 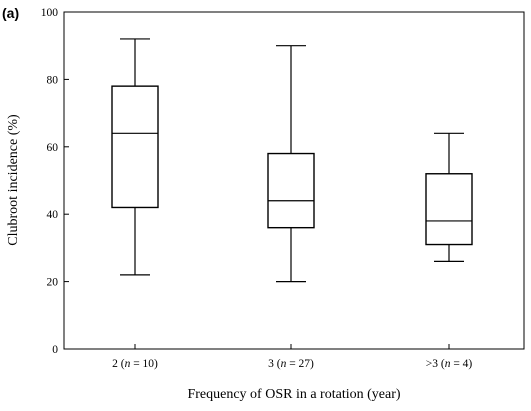 What do you see at coordinates (10, 13) in the screenshot?
I see `panel-label: (a)` at bounding box center [10, 13].